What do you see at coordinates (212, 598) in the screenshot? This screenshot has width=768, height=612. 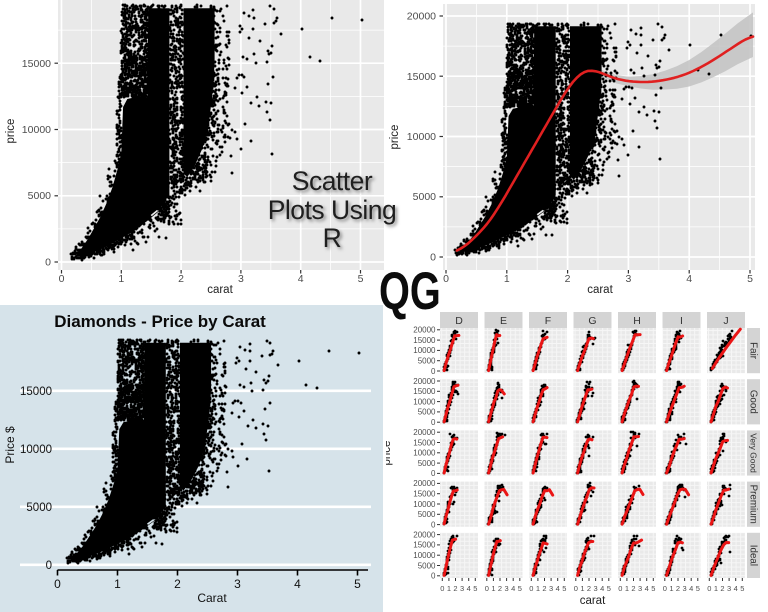 I see `svg-text: Carat` at bounding box center [212, 598].